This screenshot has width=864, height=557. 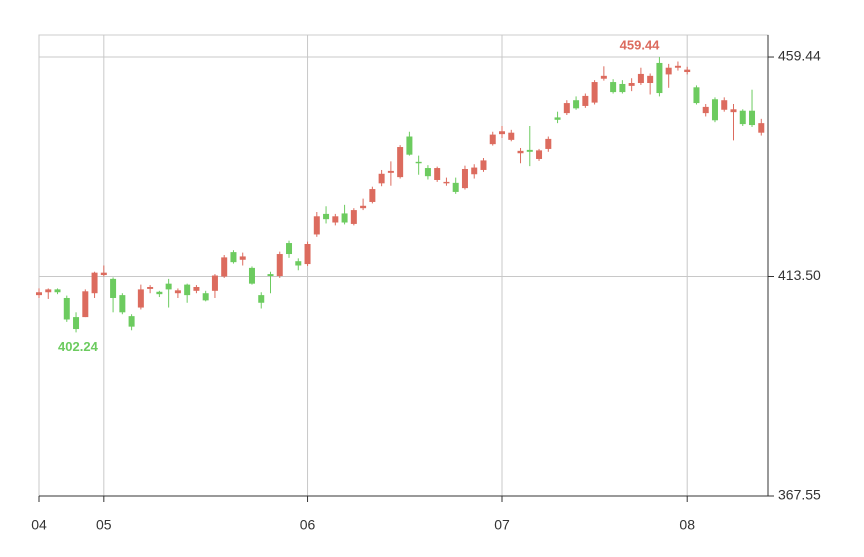 What do you see at coordinates (104, 525) in the screenshot?
I see `x-tick-label: 05` at bounding box center [104, 525].